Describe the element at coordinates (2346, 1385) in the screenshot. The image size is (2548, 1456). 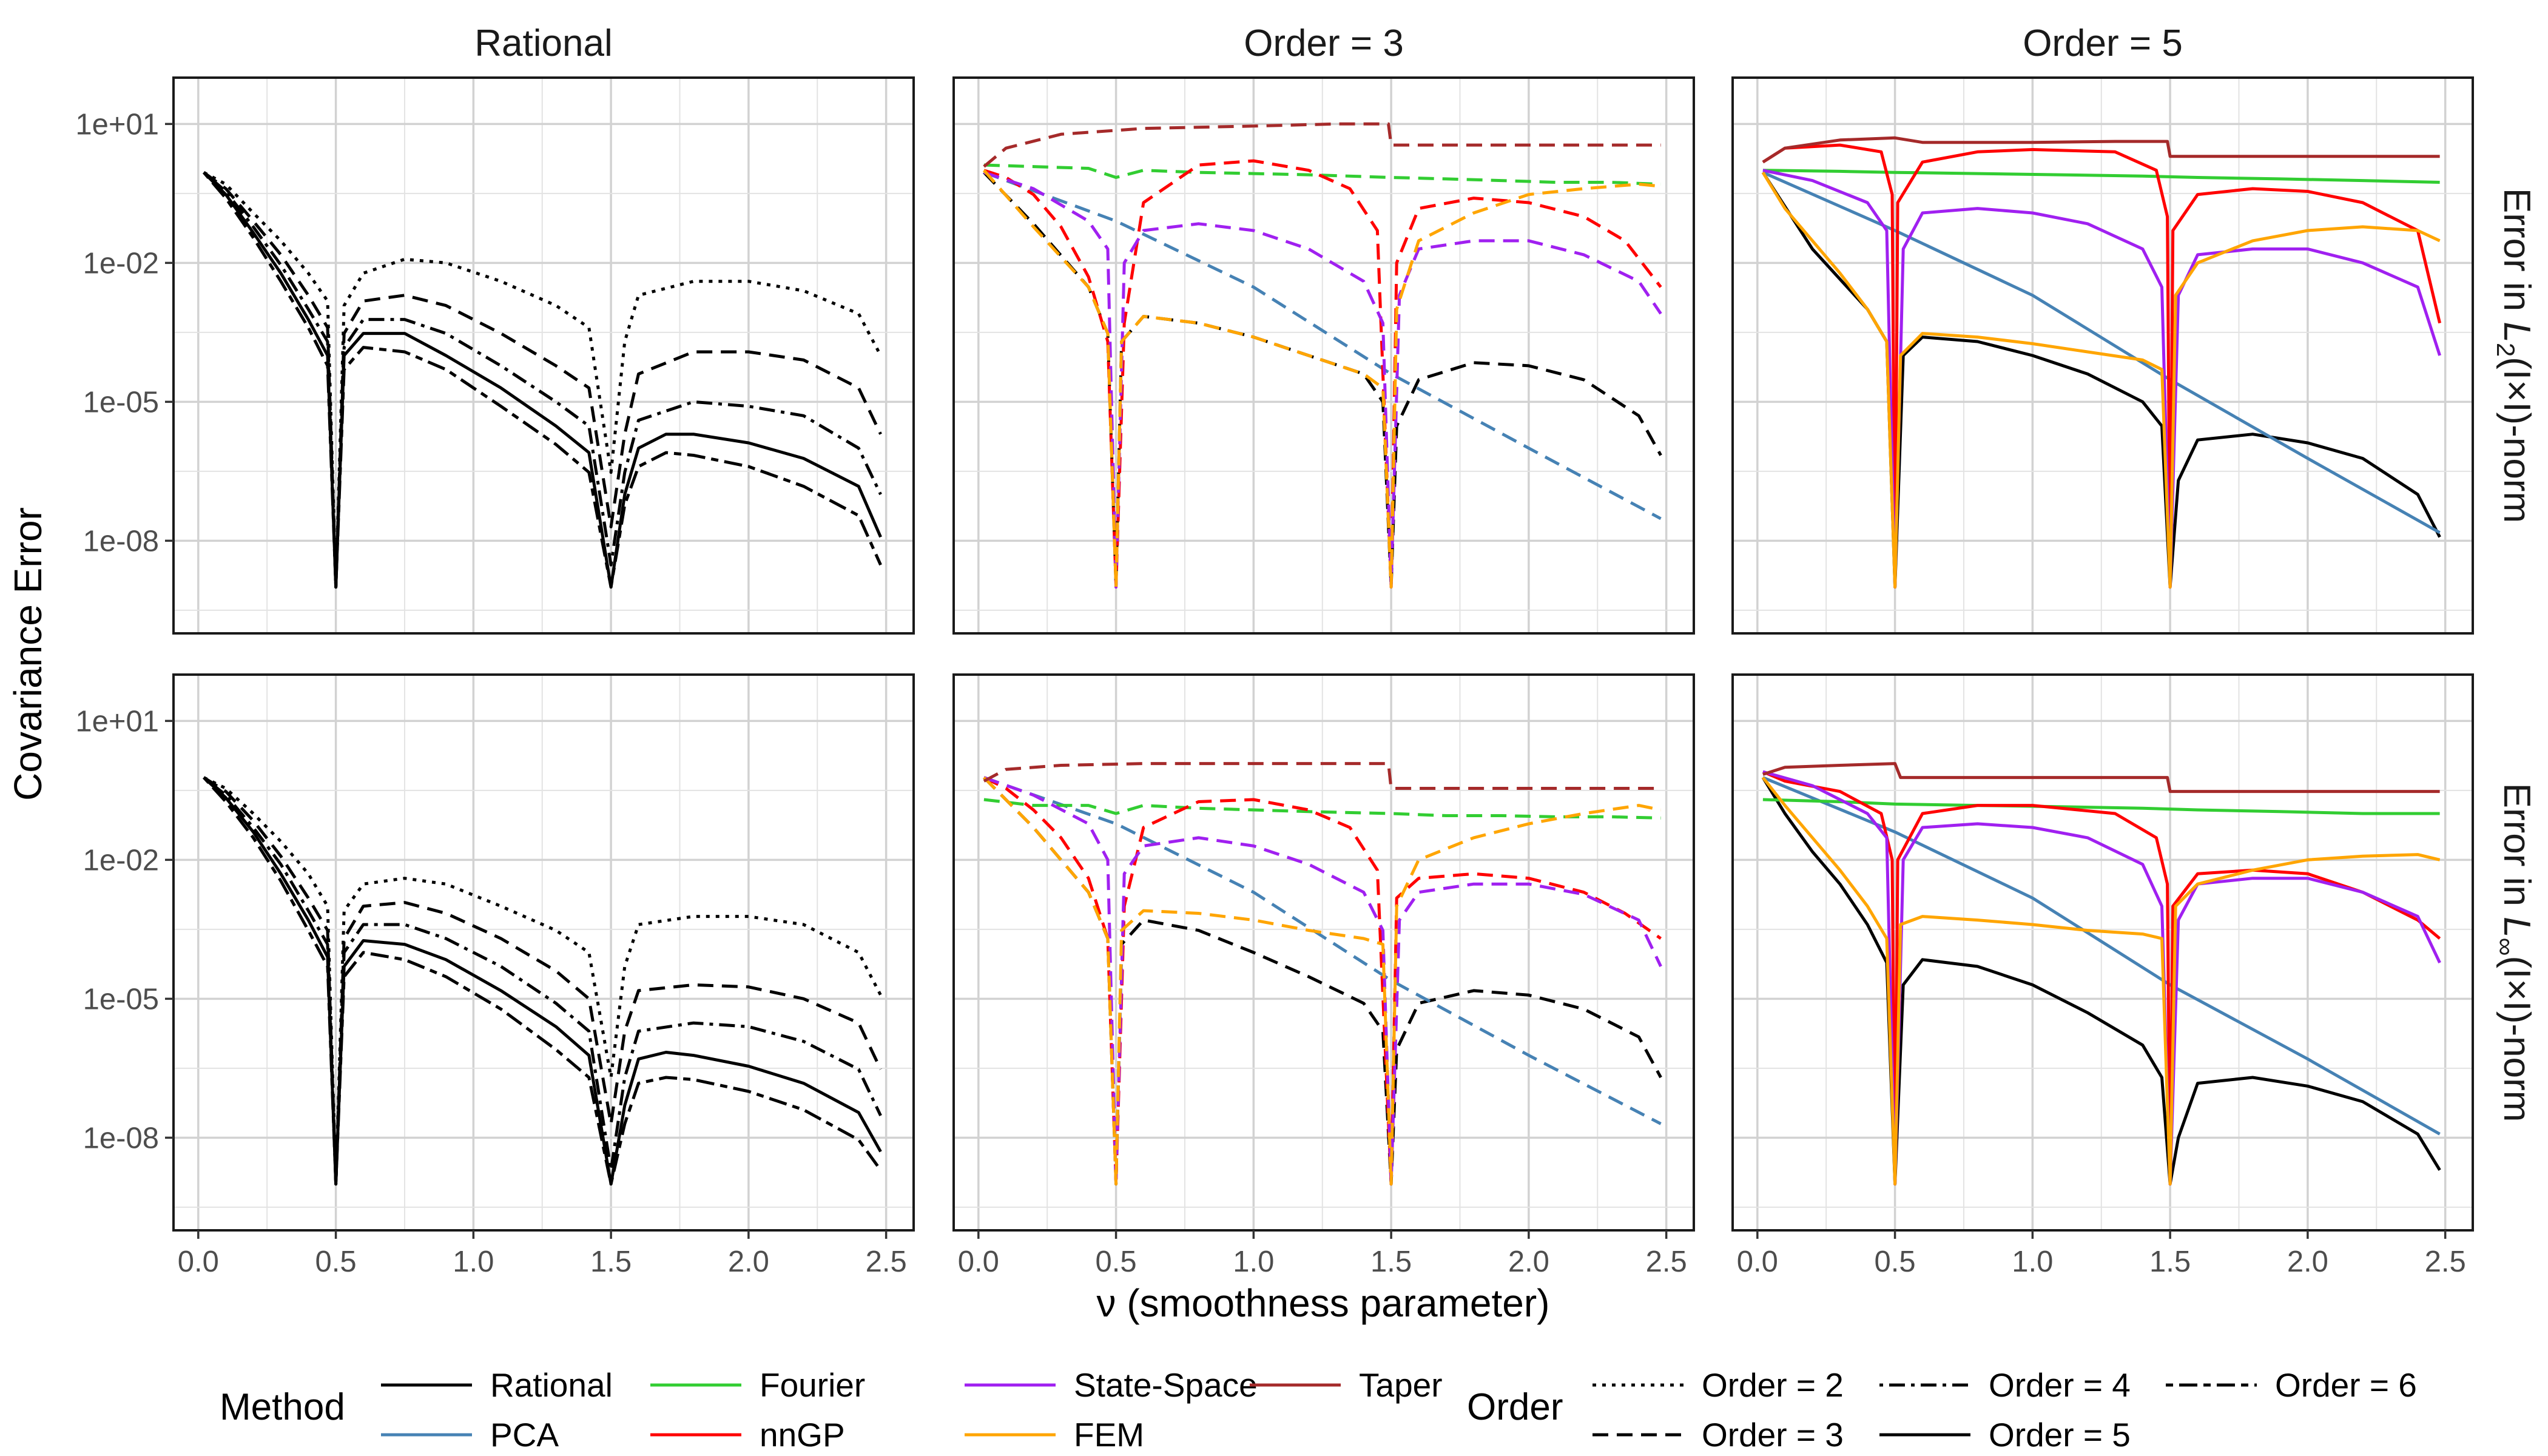
I see `legend-label: Order = 6` at that location.